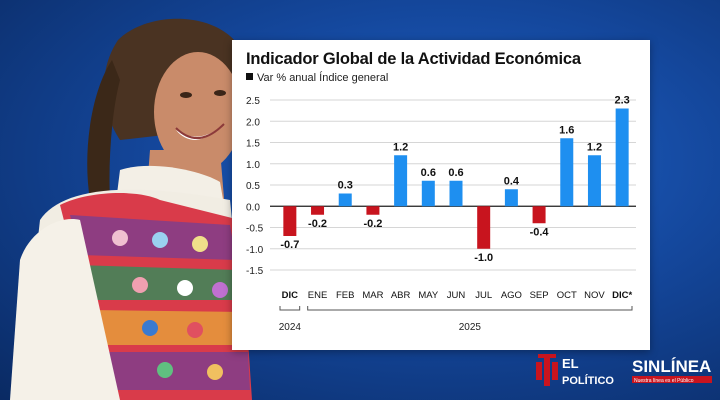  I want to click on bar-value-label: -0.4, so click(540, 232).